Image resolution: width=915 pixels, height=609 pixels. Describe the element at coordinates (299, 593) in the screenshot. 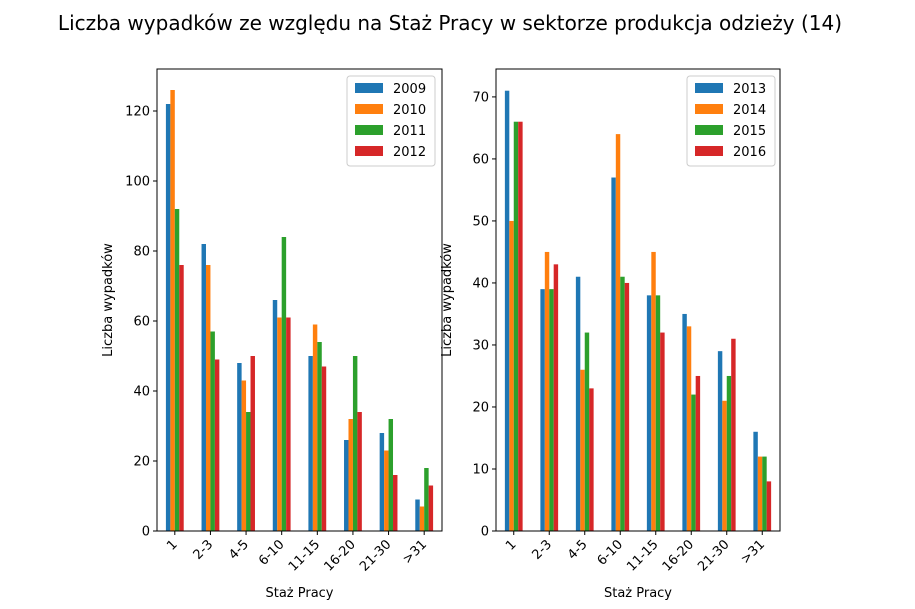

I see `x-axis-label: Staż Pracy` at that location.